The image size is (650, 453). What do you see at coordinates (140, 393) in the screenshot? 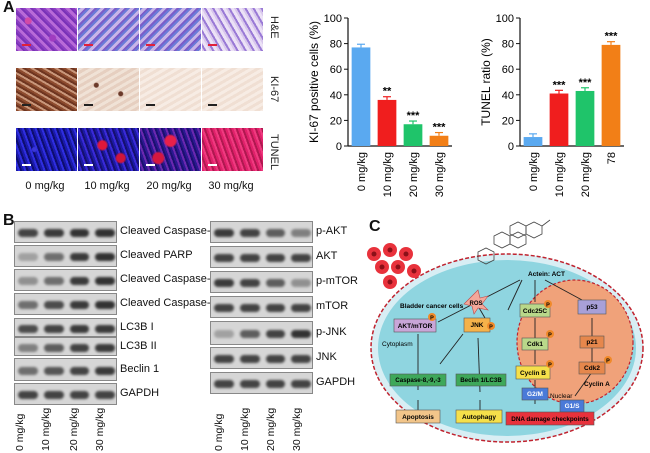
I see `blot-label: GAPDH` at bounding box center [140, 393].